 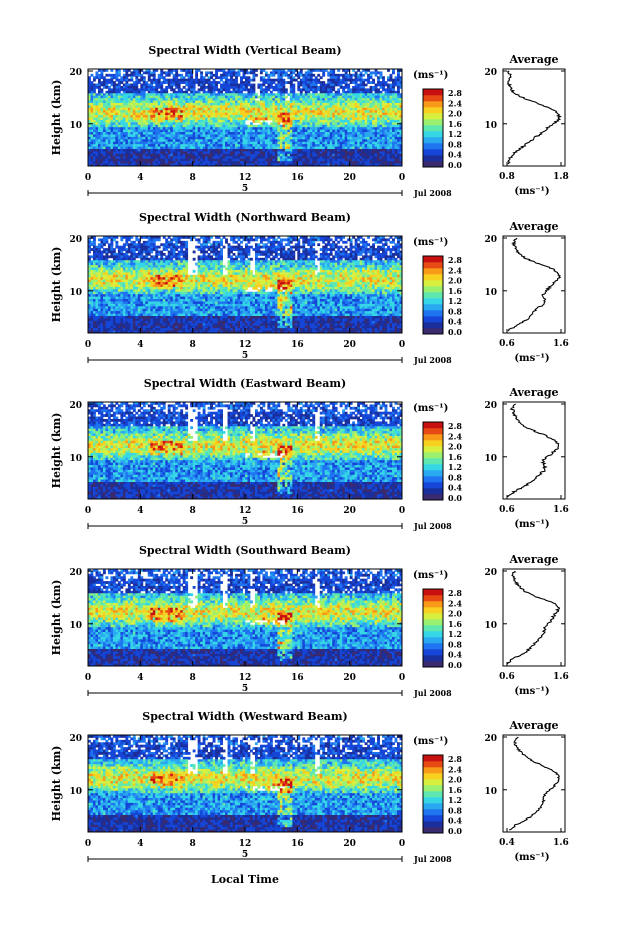 I want to click on profile-line, so click(x=534, y=117).